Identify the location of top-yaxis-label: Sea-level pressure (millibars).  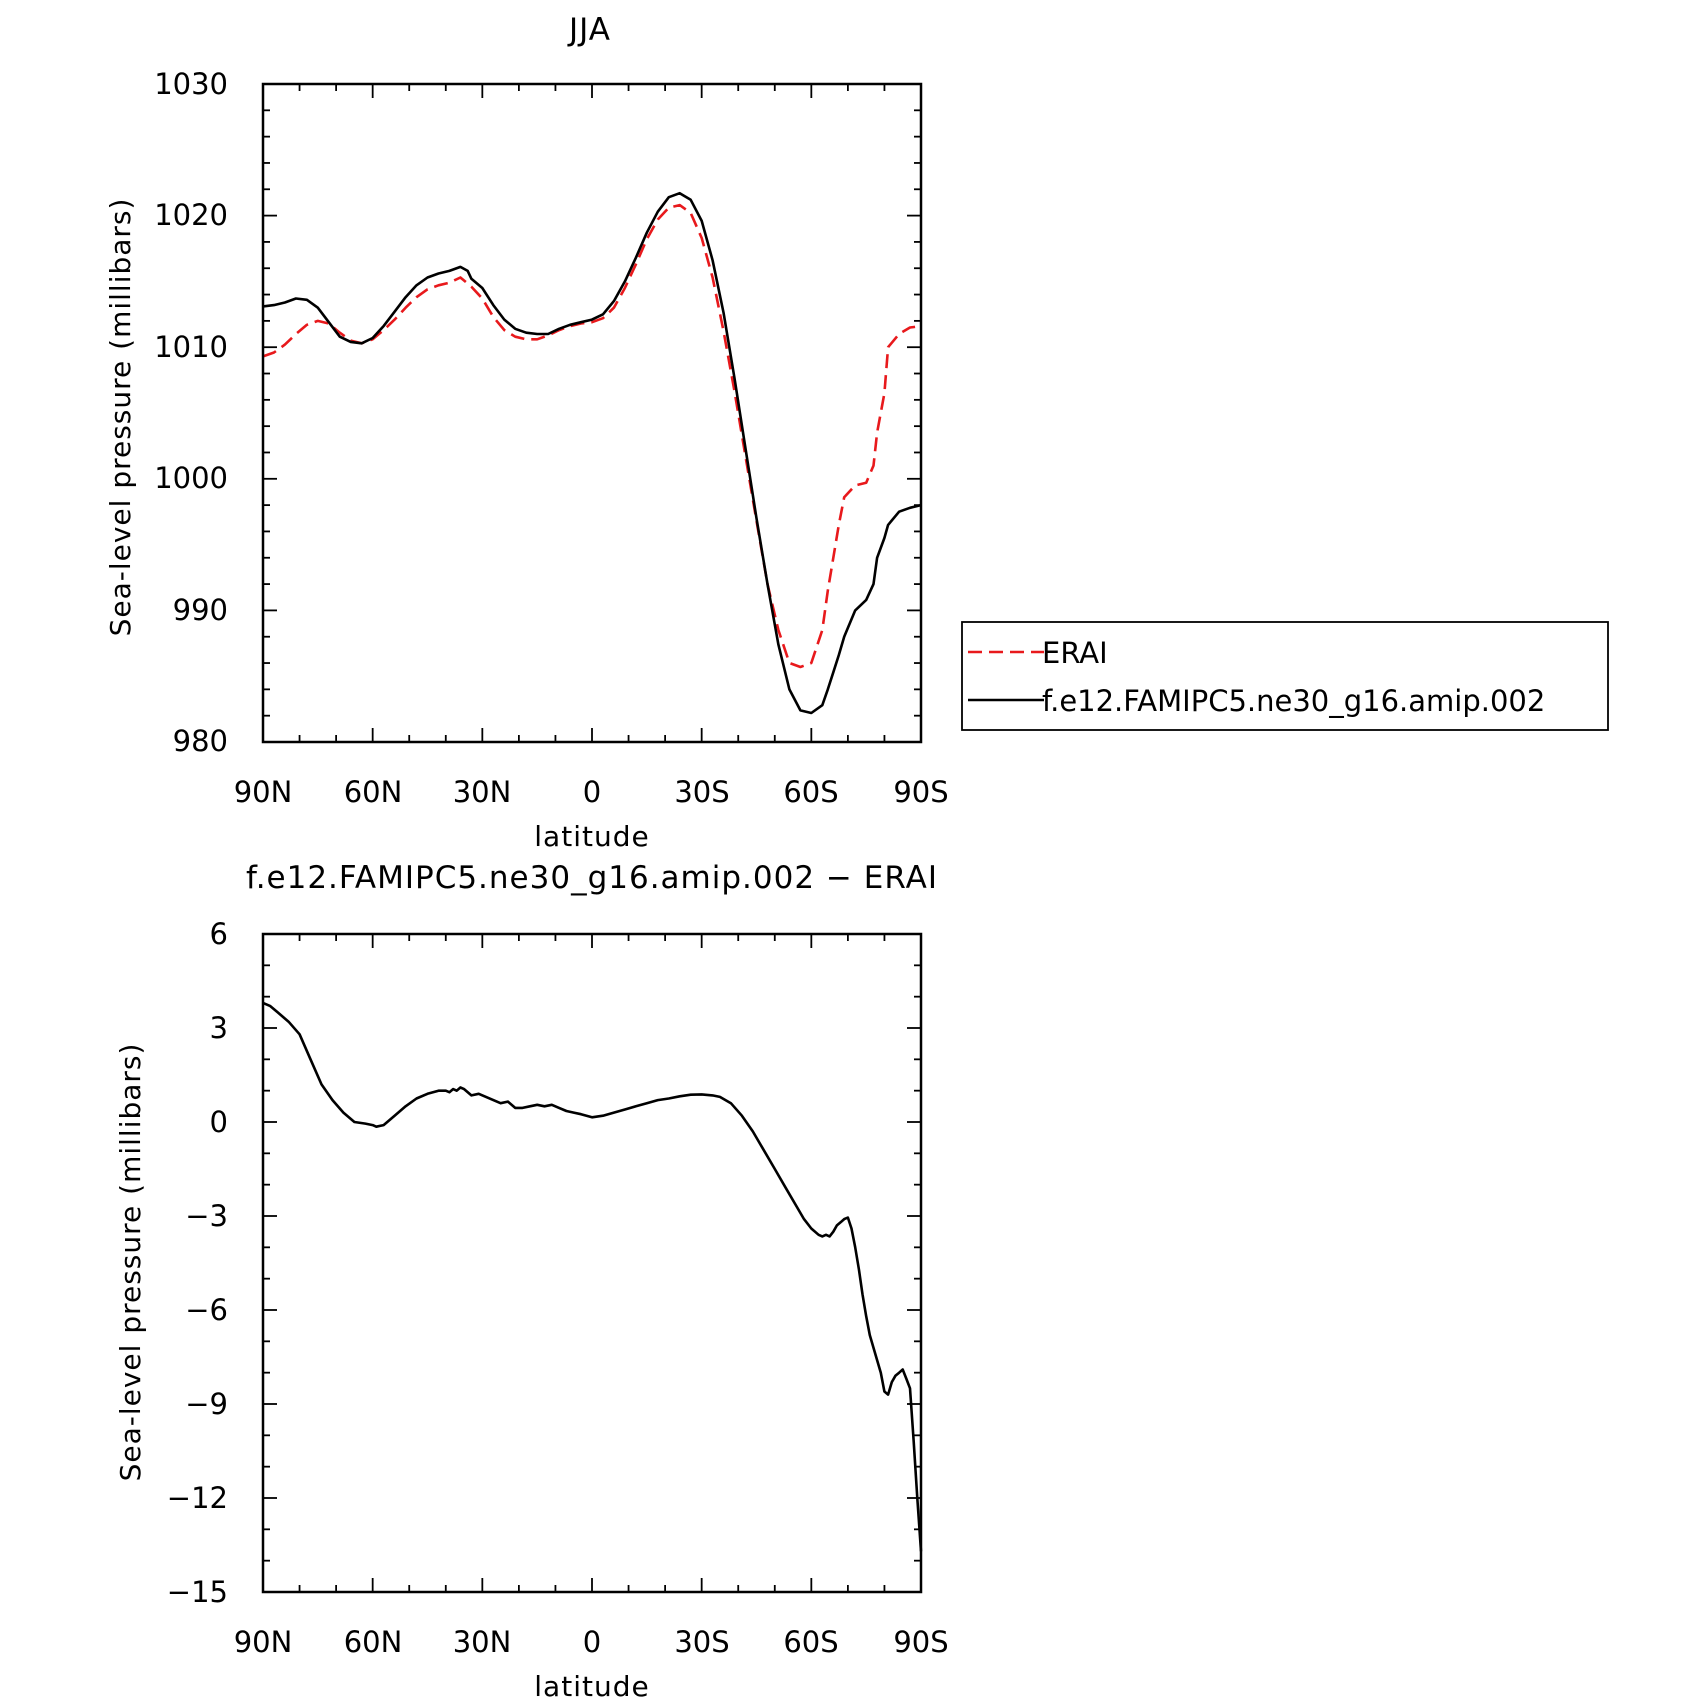
(120, 417).